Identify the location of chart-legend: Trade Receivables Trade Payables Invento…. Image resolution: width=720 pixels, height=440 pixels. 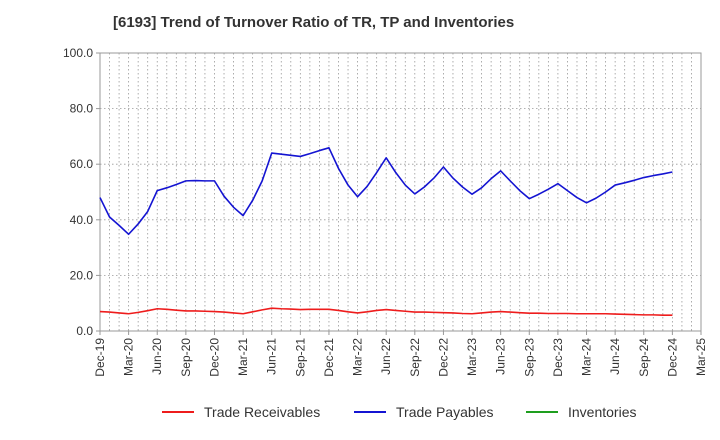
(360, 415).